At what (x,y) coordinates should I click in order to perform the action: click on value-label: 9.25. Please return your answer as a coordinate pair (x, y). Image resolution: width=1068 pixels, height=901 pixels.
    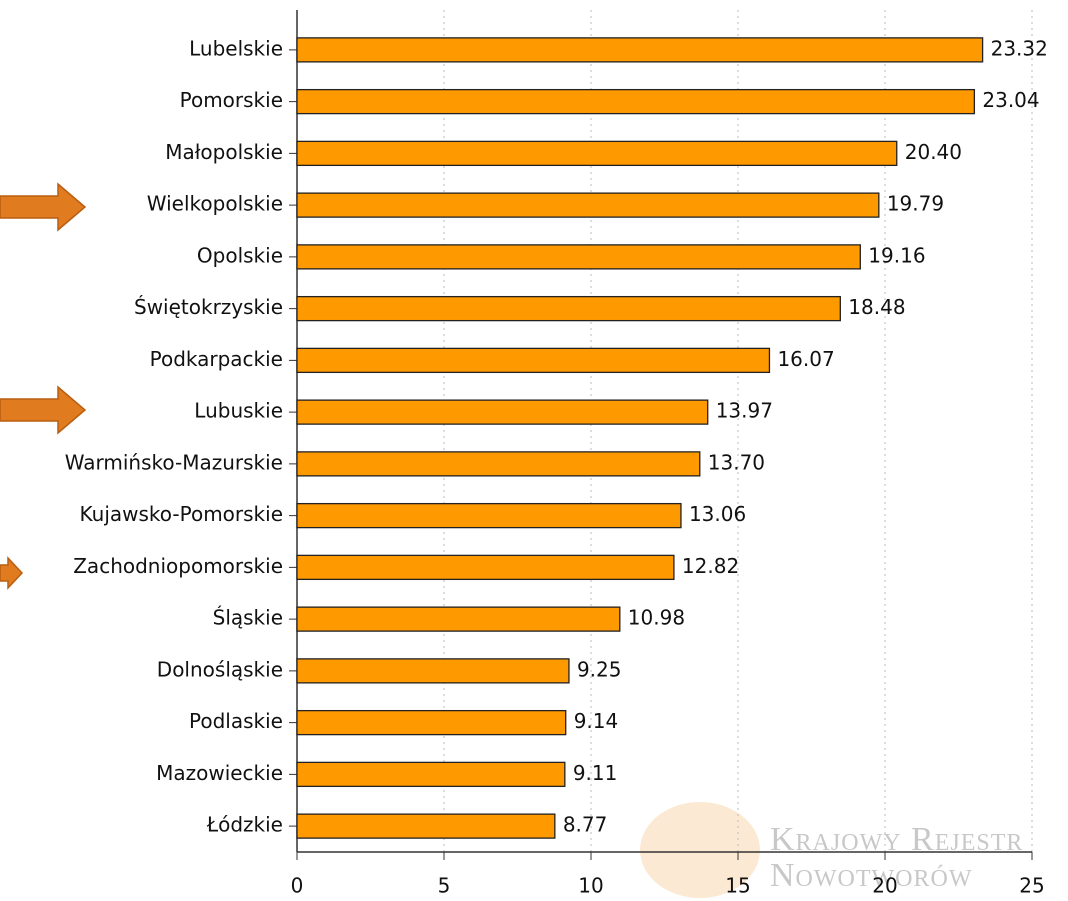
    Looking at the image, I should click on (599, 669).